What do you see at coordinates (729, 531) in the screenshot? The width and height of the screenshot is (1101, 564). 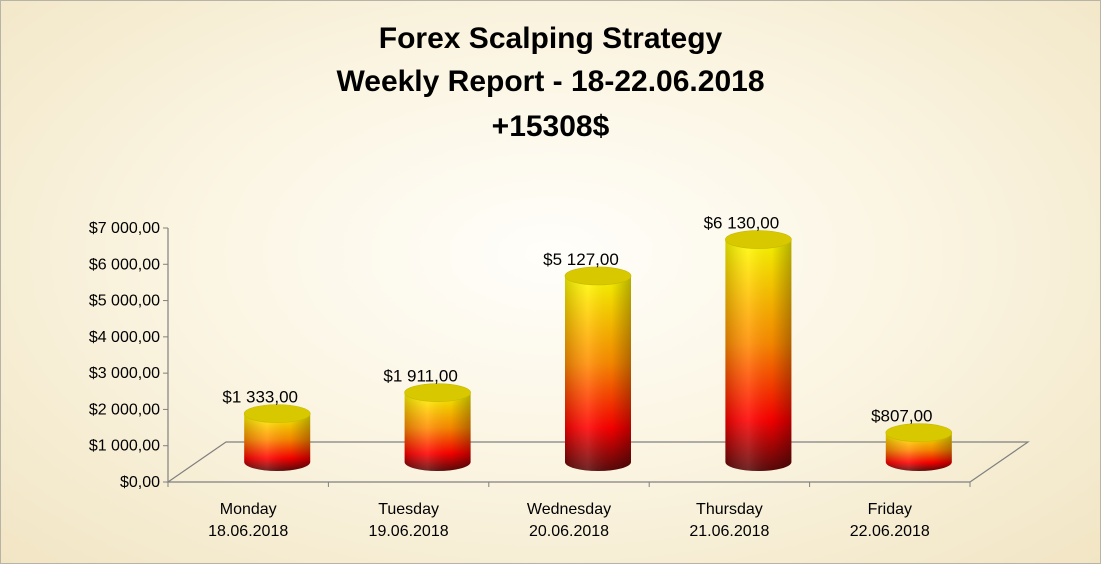 I see `x-category-label: 21.06.2018` at bounding box center [729, 531].